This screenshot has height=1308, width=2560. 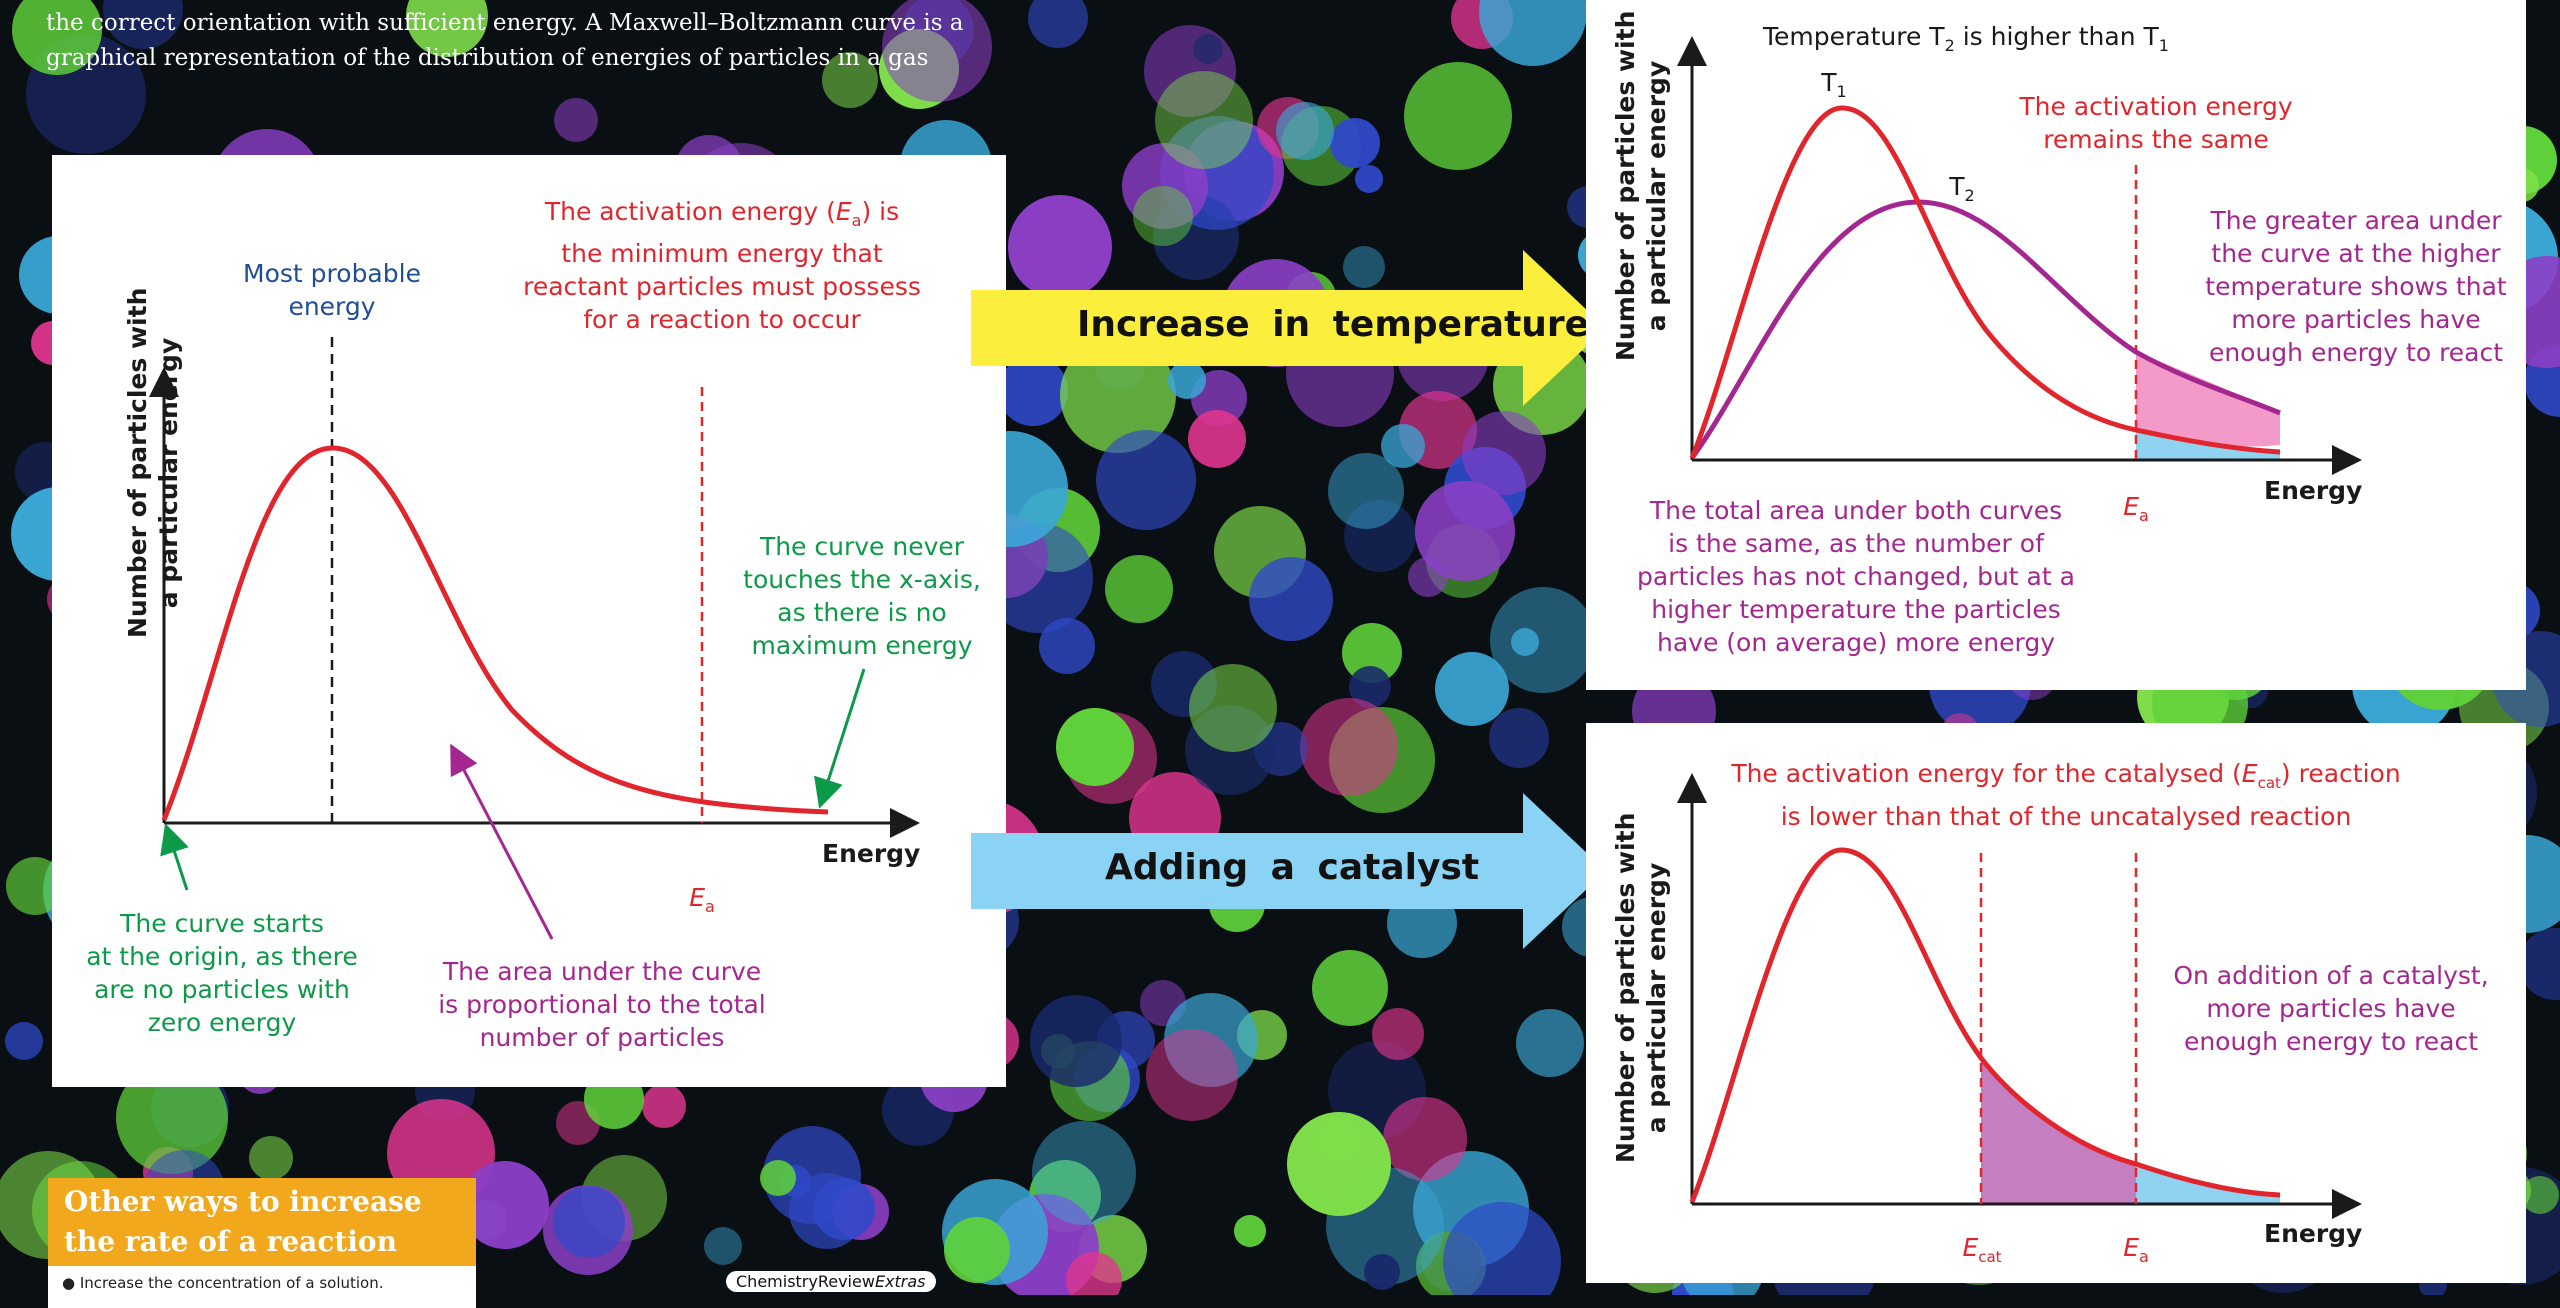 I want to click on cat-curve, so click(x=1985, y=1025).